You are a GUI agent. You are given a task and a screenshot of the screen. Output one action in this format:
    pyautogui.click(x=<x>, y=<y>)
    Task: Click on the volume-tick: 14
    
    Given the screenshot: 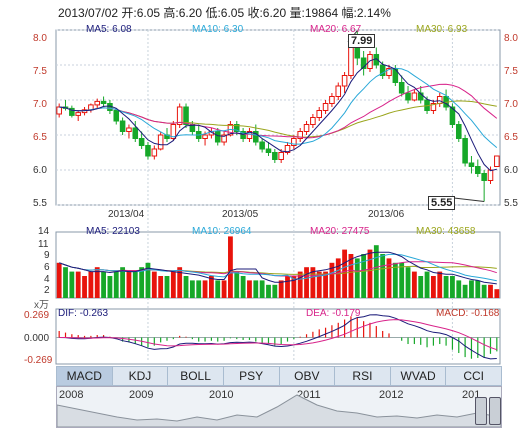 What is the action you would take?
    pyautogui.click(x=44, y=231)
    